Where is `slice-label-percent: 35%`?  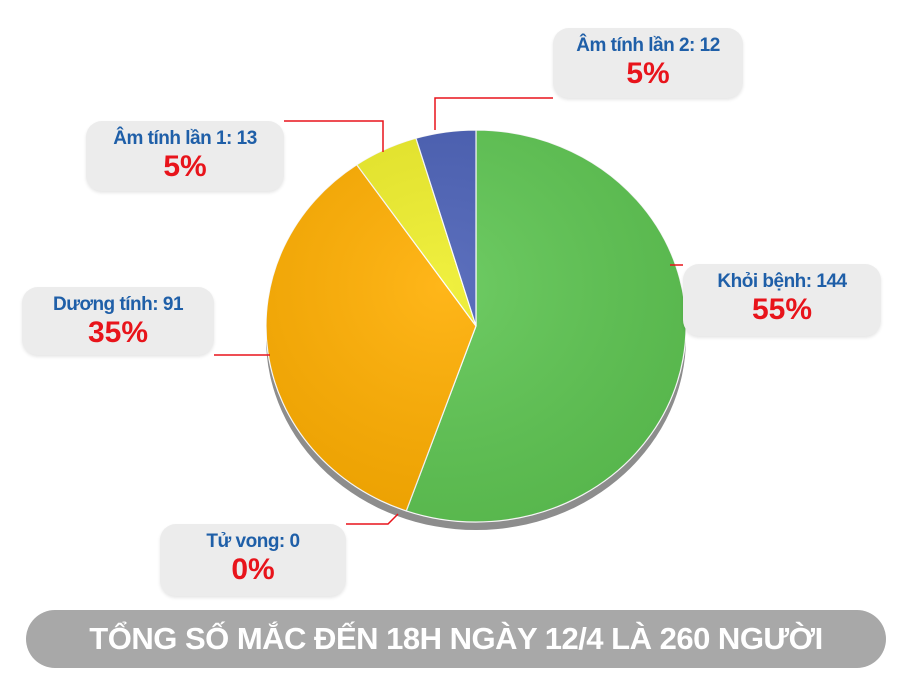
slice-label-percent: 35% is located at coordinates (118, 332).